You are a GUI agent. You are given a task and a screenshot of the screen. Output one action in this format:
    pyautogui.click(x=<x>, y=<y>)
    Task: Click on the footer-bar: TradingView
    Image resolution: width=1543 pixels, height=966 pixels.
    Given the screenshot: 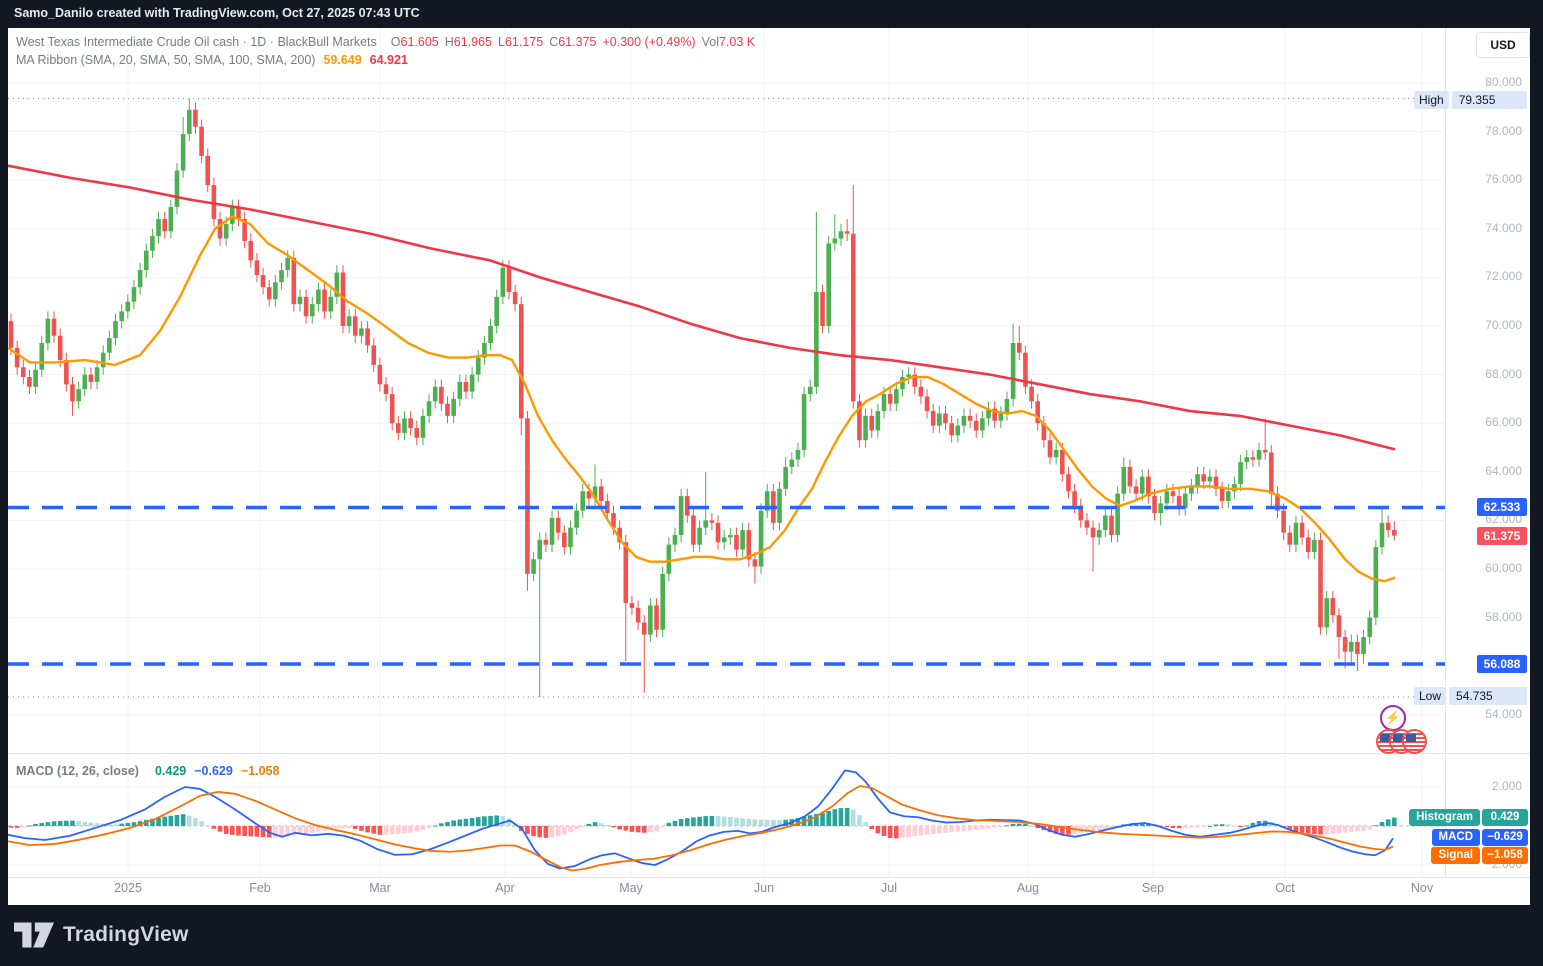 What is the action you would take?
    pyautogui.click(x=771, y=935)
    